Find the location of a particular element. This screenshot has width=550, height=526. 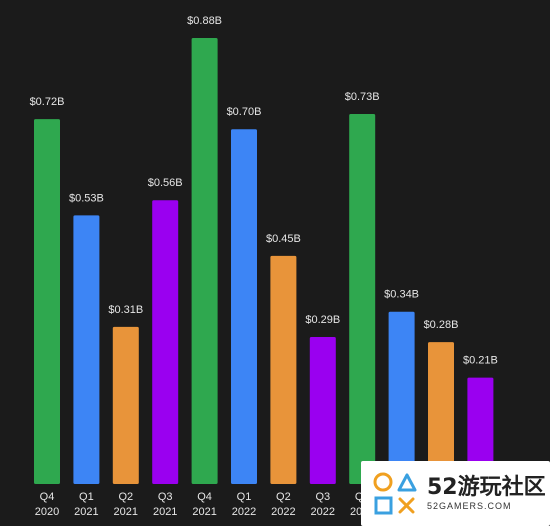

bar-value-label: $0.88B is located at coordinates (204, 21).